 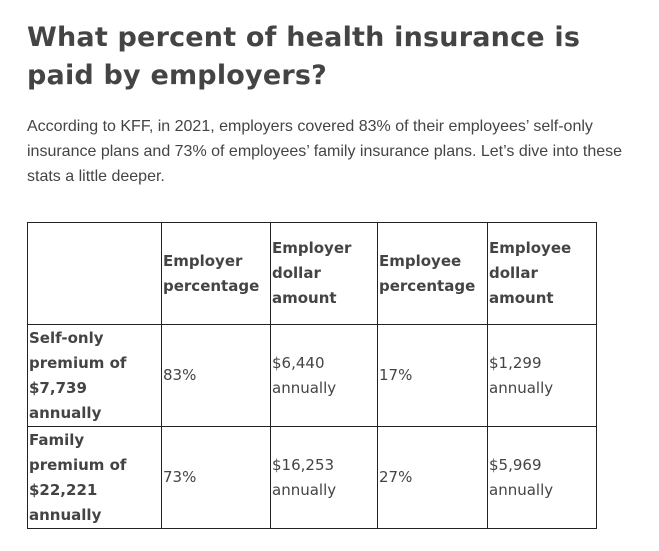 I want to click on cell-employer-percentage: 83%, so click(x=216, y=375).